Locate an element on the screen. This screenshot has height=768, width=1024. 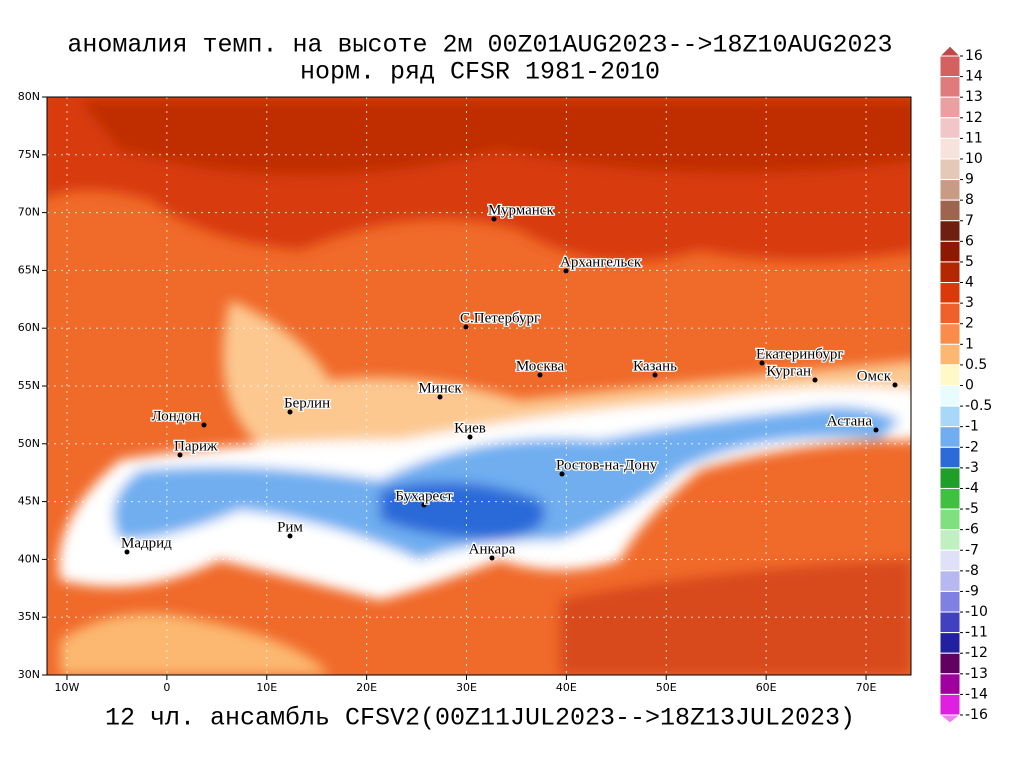
colorbar-label: 6 is located at coordinates (969, 241).